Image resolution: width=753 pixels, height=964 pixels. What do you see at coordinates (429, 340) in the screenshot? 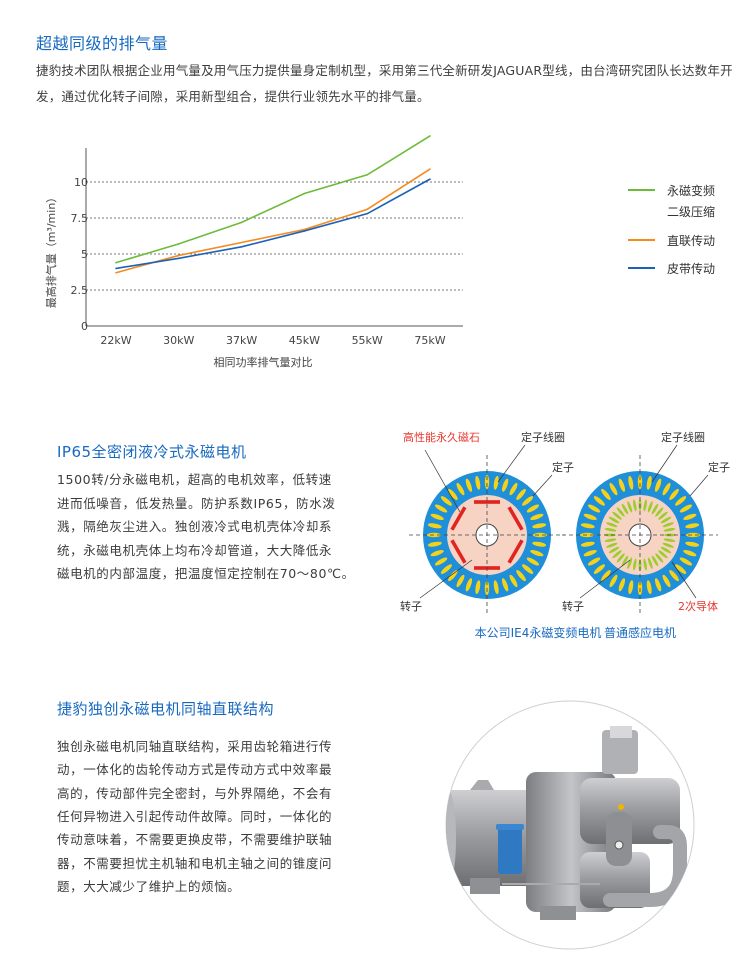
I see `x-tick-label: 75kW` at bounding box center [429, 340].